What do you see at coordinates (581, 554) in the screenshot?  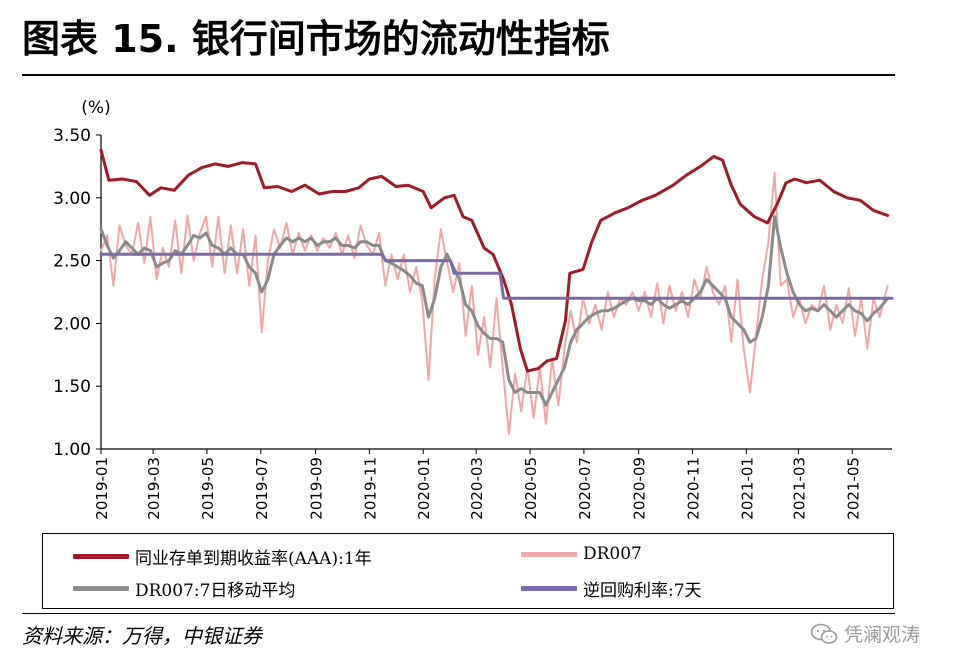 I see `legend-item-dr007: DR007` at bounding box center [581, 554].